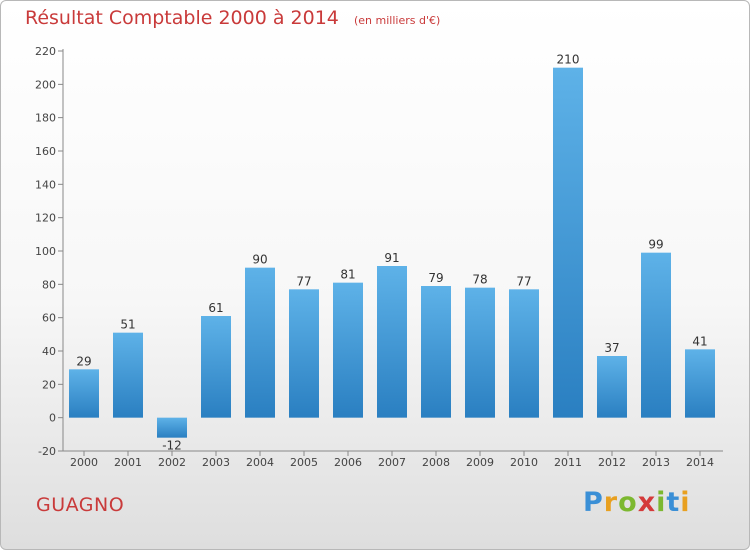 The height and width of the screenshot is (550, 750). I want to click on y-tick-label: 40, so click(49, 351).